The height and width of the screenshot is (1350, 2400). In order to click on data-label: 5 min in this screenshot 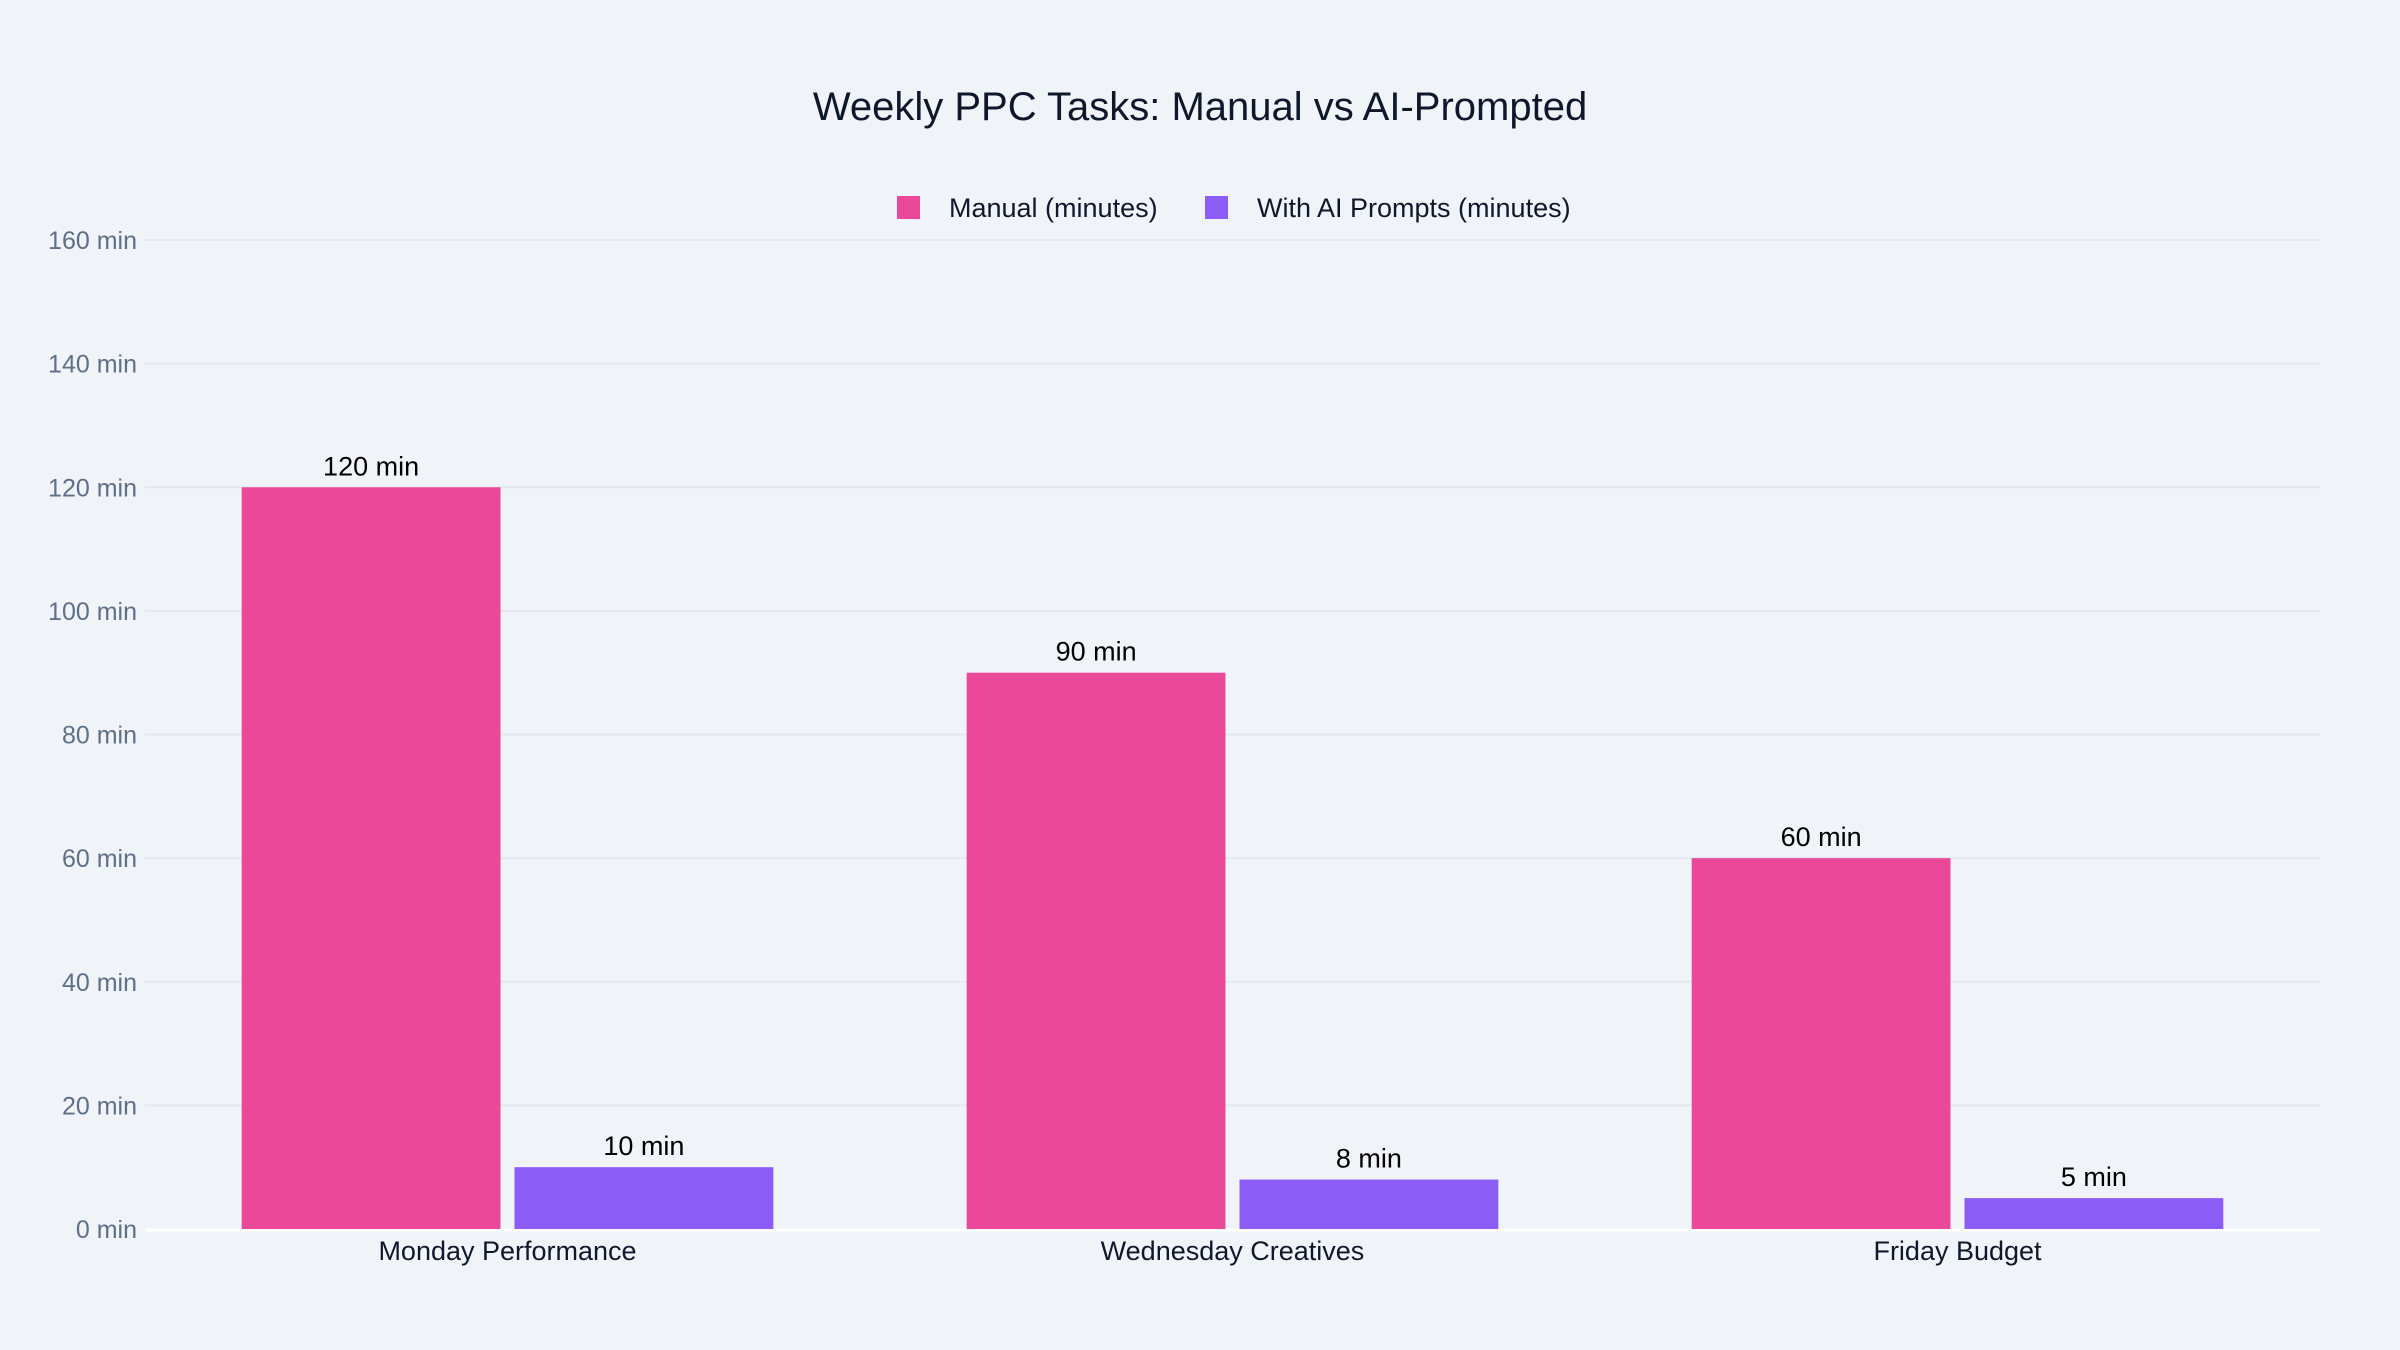, I will do `click(2094, 1177)`.